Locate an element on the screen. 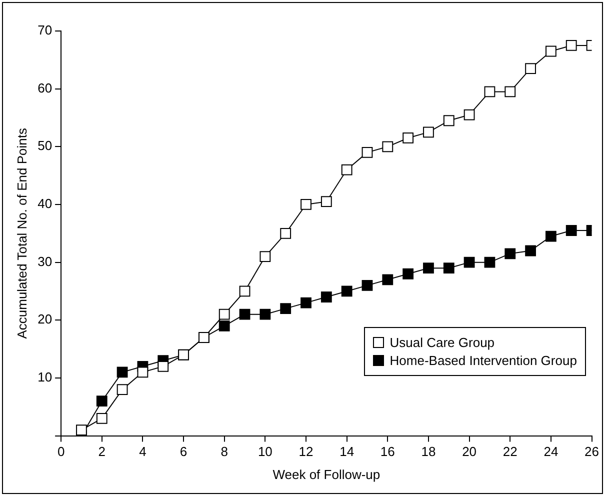  y-tick-label: 30 is located at coordinates (45, 261).